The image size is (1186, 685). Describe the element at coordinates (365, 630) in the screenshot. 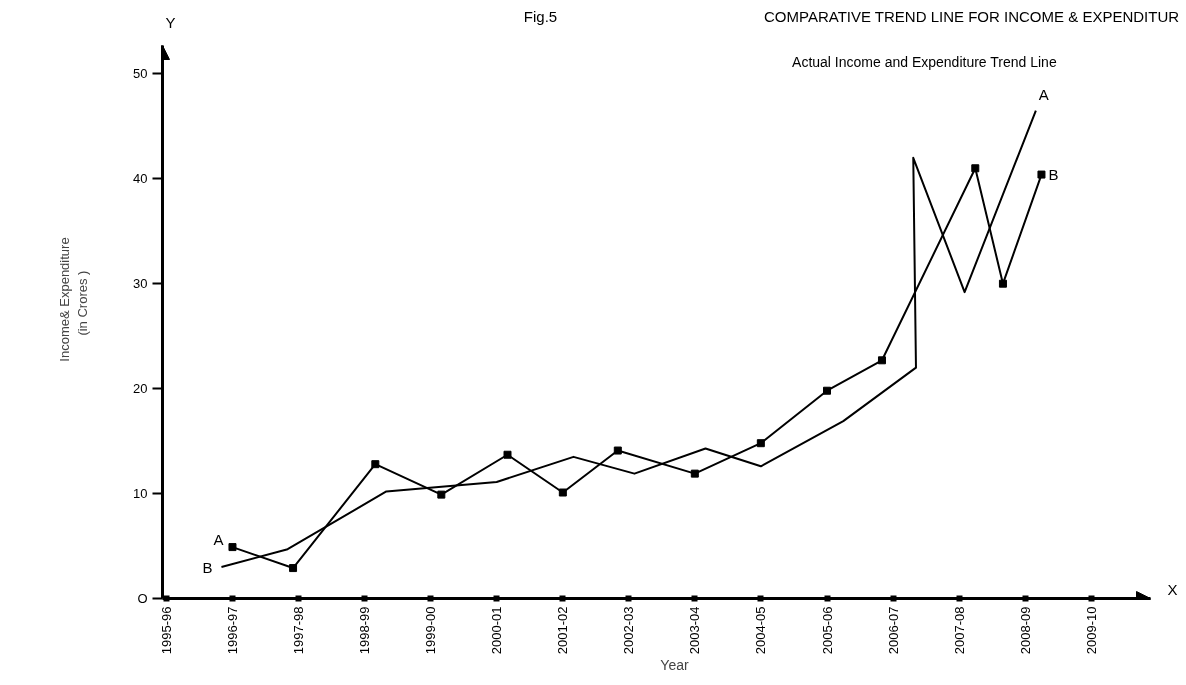

I see `x-tick-label: 1998-99` at that location.